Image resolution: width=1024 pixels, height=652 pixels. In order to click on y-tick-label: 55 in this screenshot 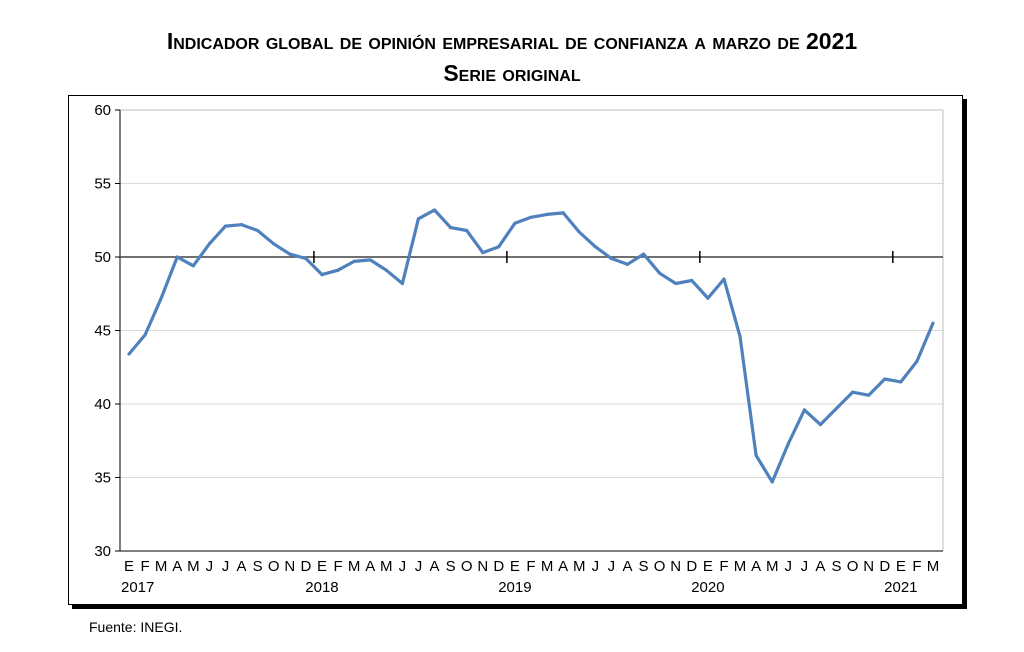, I will do `click(102, 184)`.